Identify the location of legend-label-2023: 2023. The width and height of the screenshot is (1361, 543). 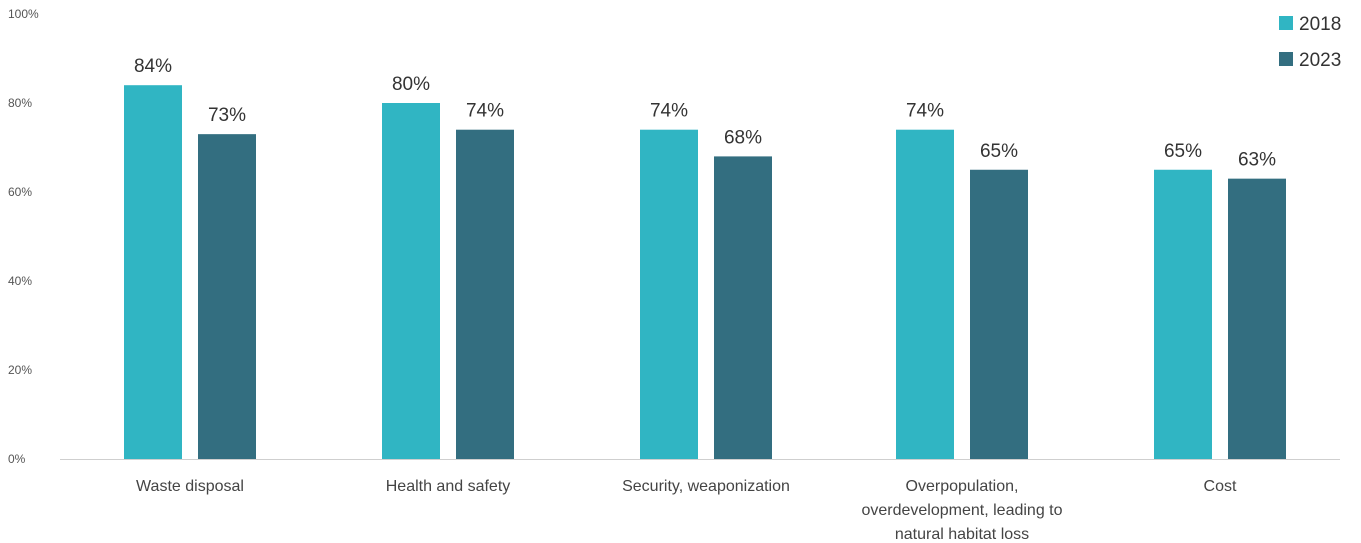
(1320, 60).